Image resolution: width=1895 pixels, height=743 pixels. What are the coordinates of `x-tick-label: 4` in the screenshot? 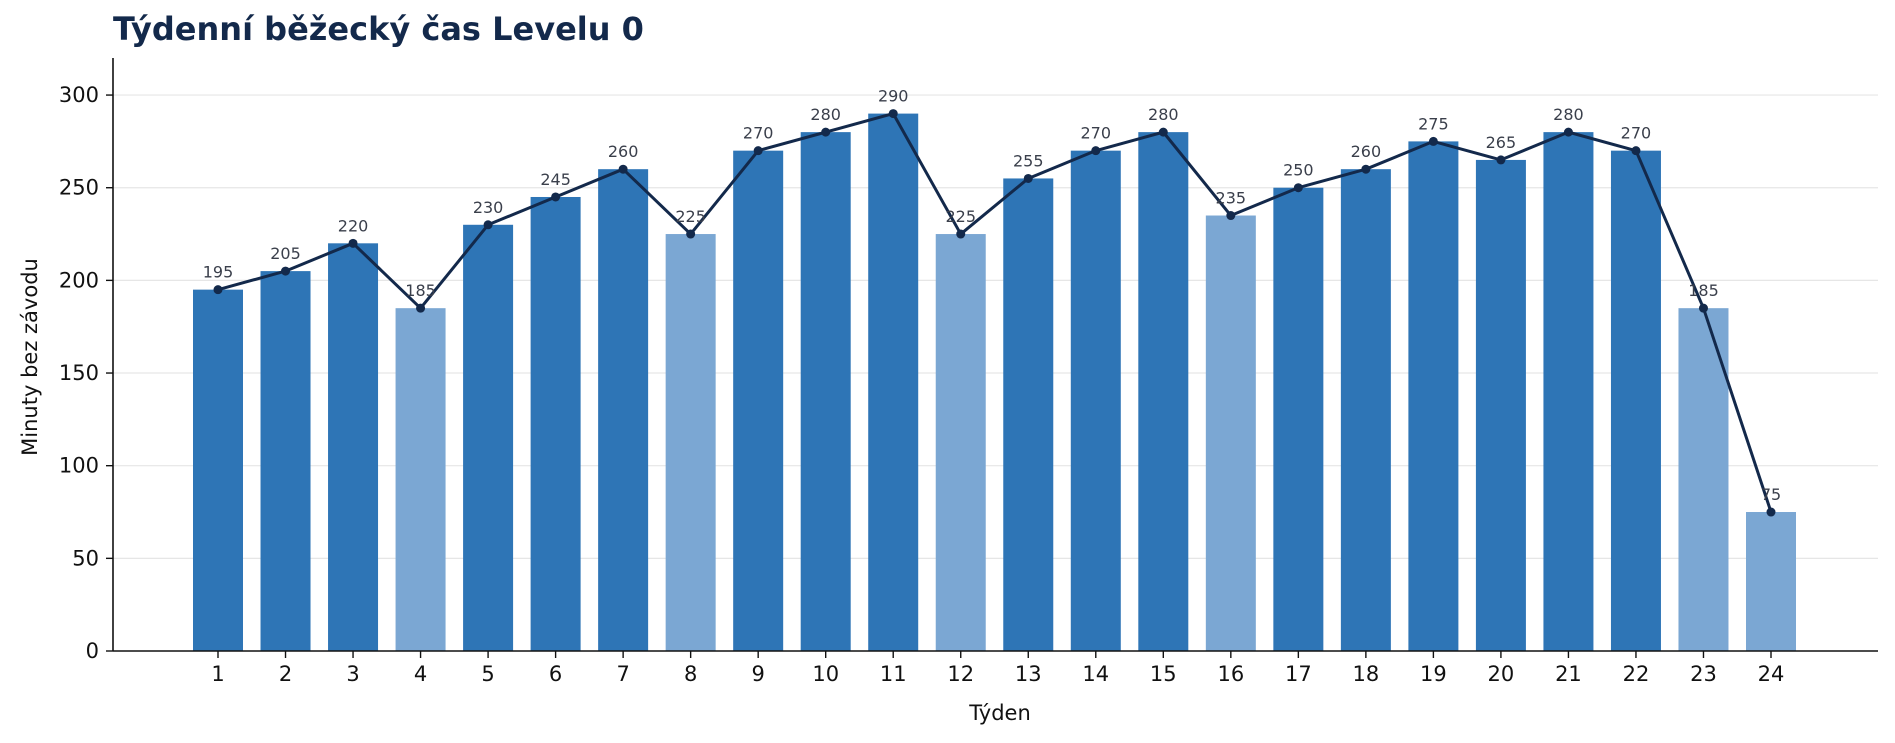 It's located at (420, 674).